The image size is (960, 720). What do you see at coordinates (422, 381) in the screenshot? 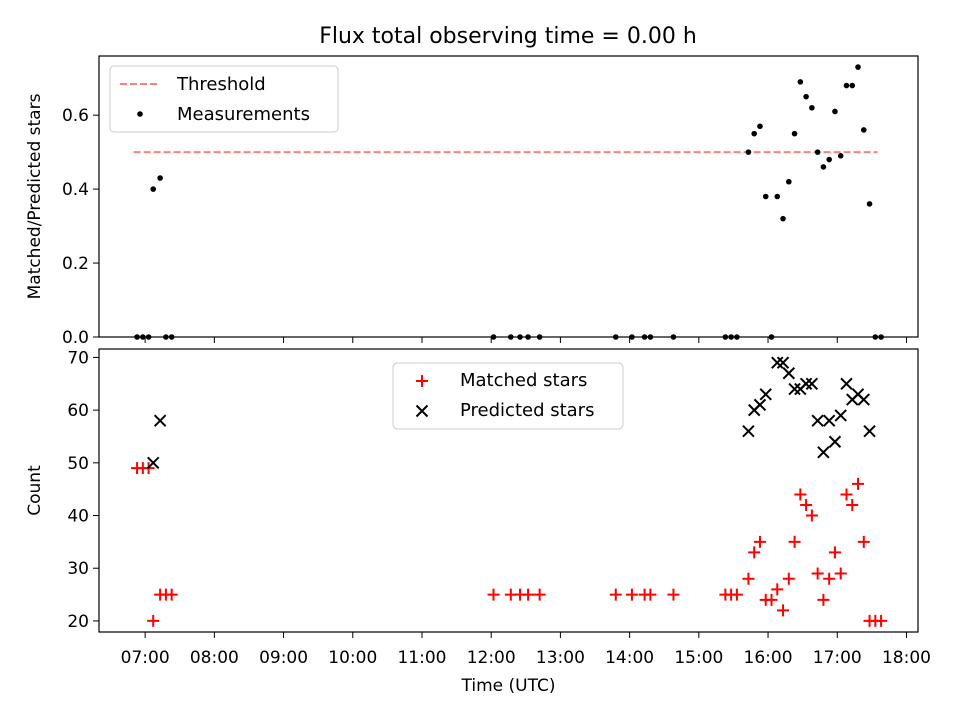
I see `legend-matched-swatch` at bounding box center [422, 381].